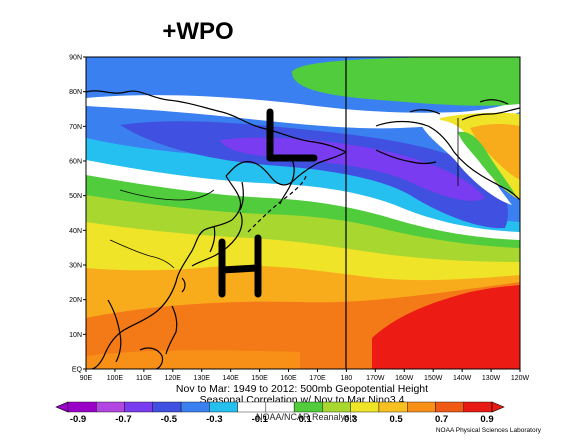 The height and width of the screenshot is (442, 565). I want to click on lon-label: 160E, so click(288, 378).